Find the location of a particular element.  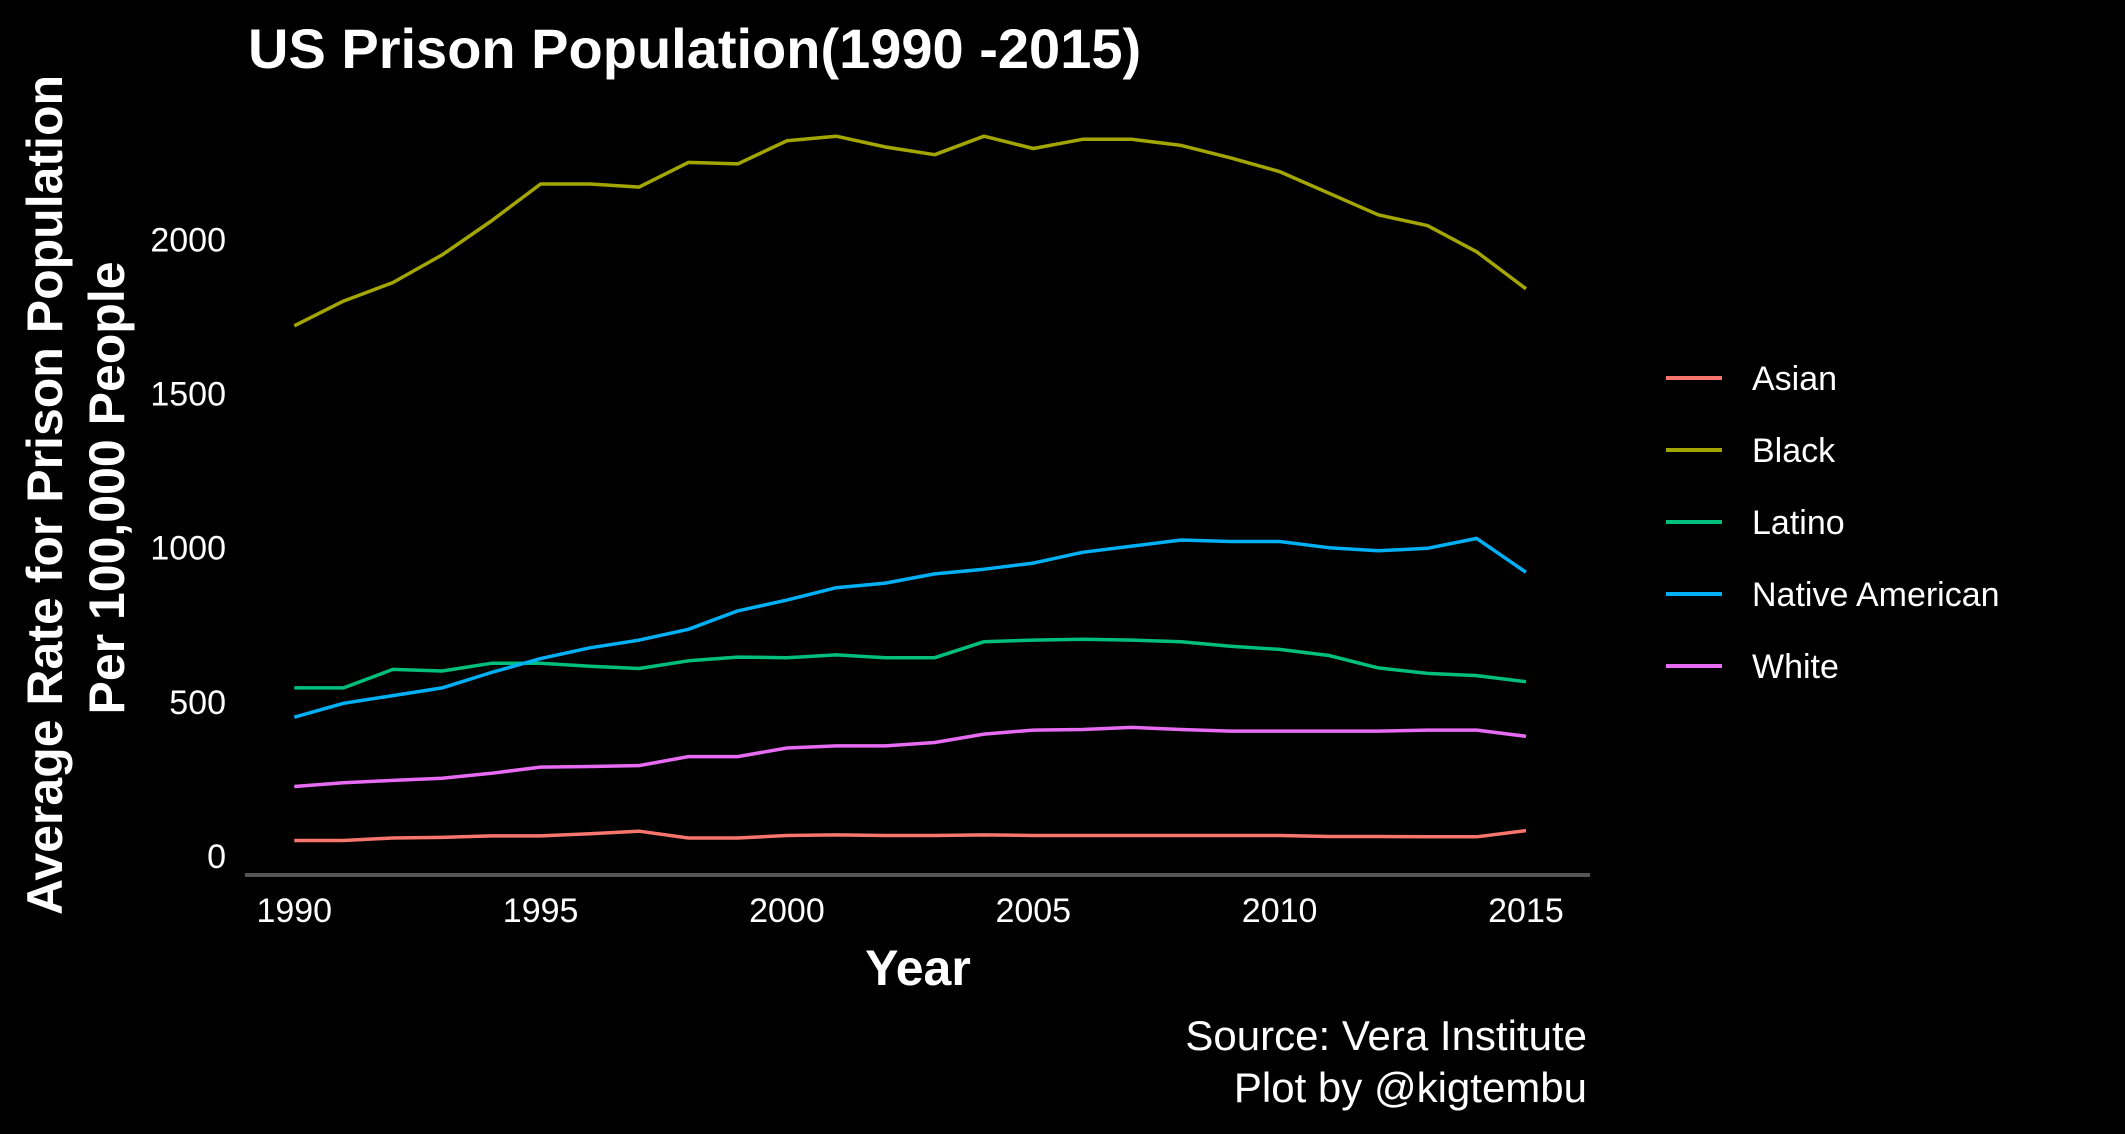

x-tick-label: 2010 is located at coordinates (1280, 911).